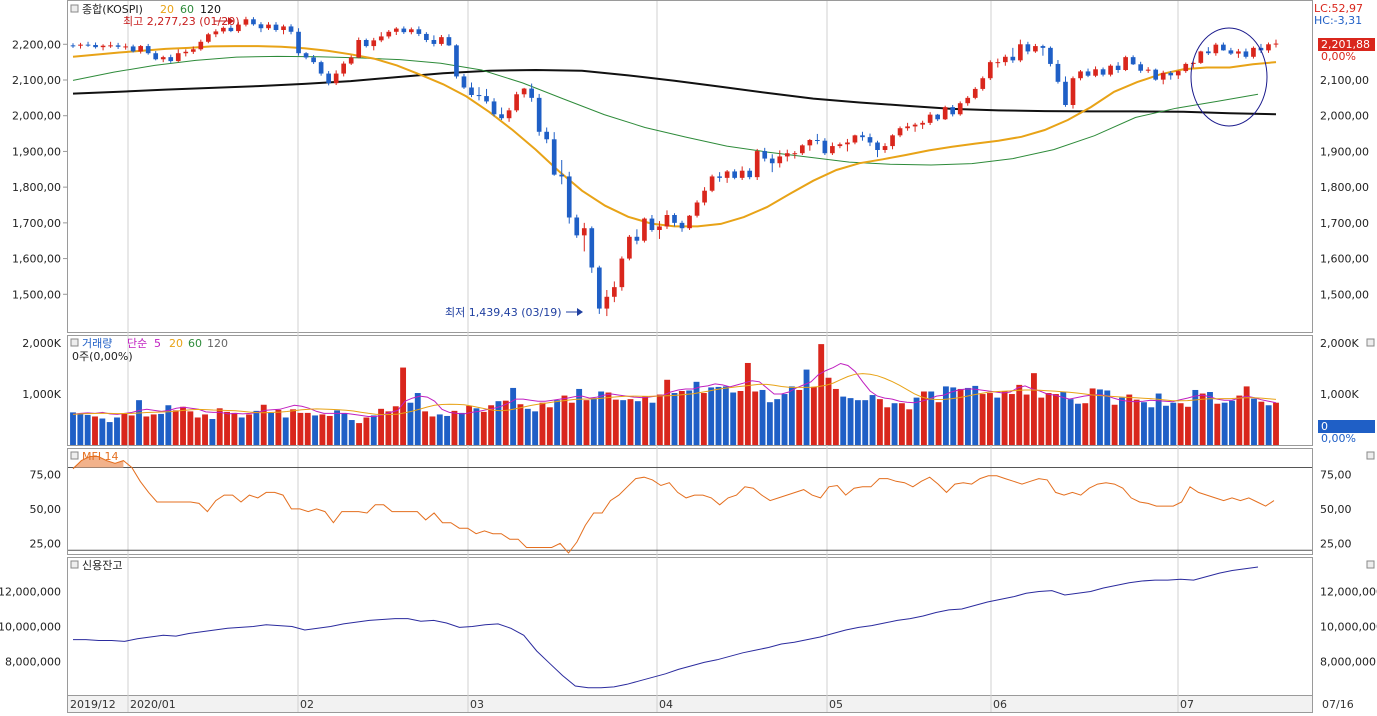 This screenshot has height=716, width=1377. Describe the element at coordinates (1324, 426) in the screenshot. I see `volume-current-value: 0` at that location.